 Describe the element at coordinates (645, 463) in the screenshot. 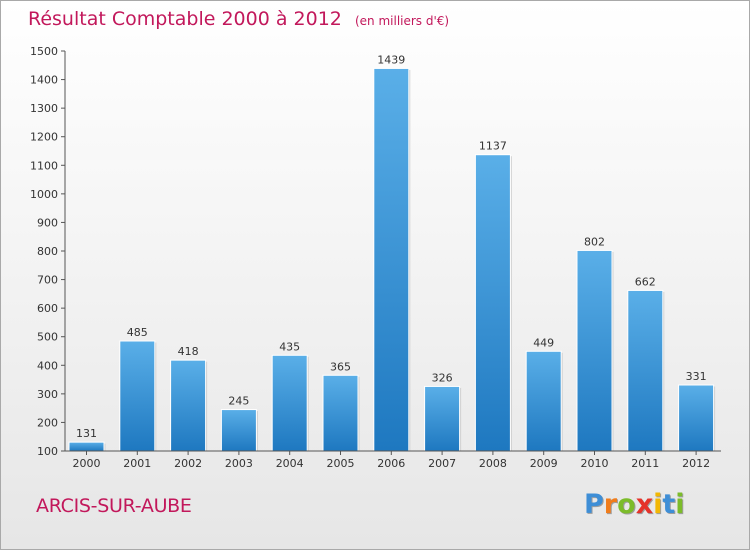

I see `x-tick-label: 2011` at that location.